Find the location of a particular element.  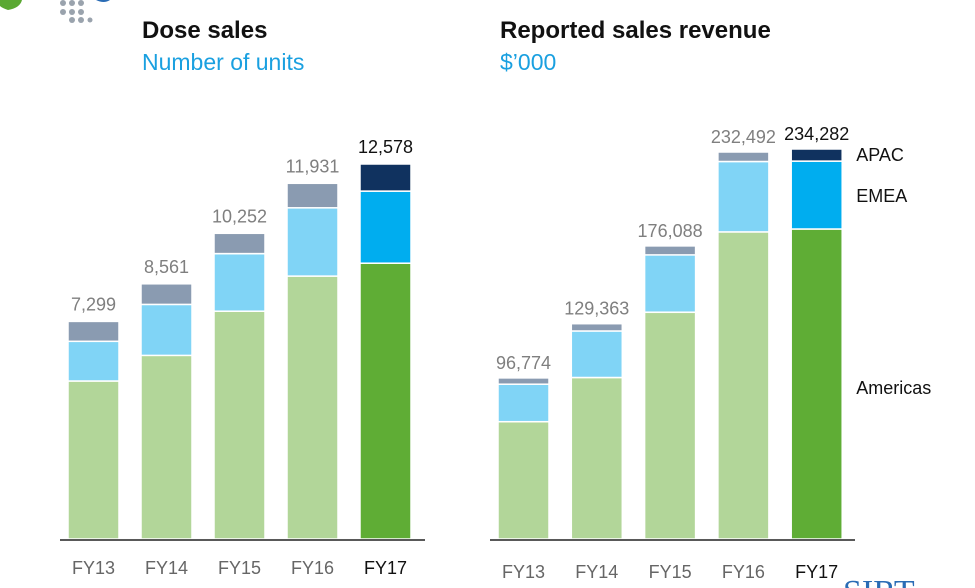

total-label-fy17: 234,282 is located at coordinates (816, 134).